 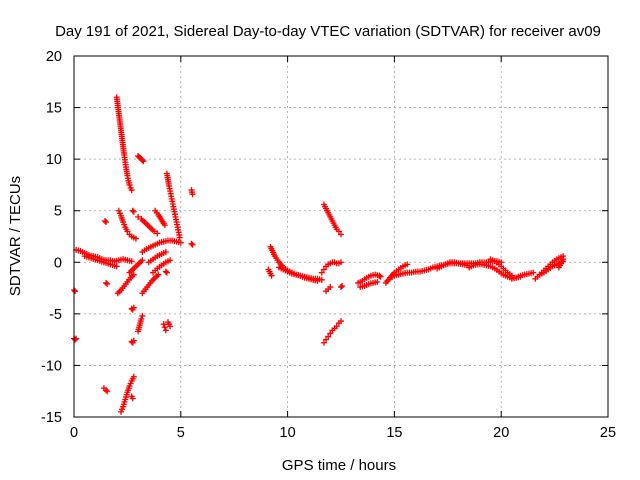 What do you see at coordinates (15, 236) in the screenshot?
I see `y-axis-label: SDTVAR / TECUs` at bounding box center [15, 236].